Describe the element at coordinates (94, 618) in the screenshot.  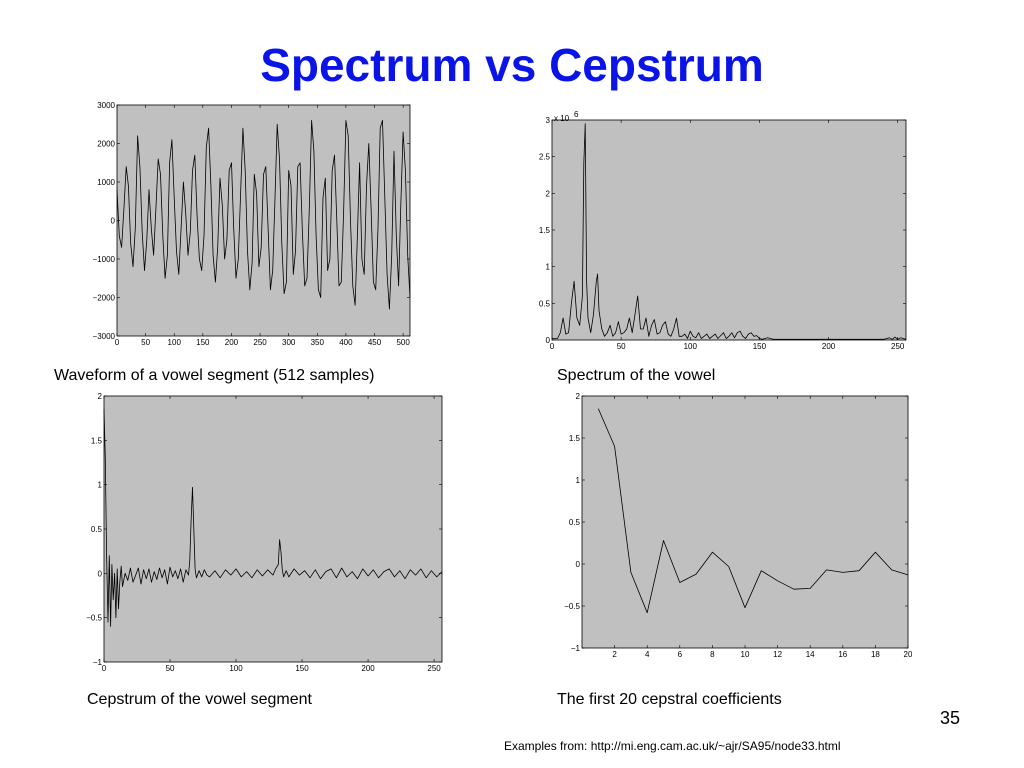
I see `cepstrum-ytick-label: −0.5` at that location.